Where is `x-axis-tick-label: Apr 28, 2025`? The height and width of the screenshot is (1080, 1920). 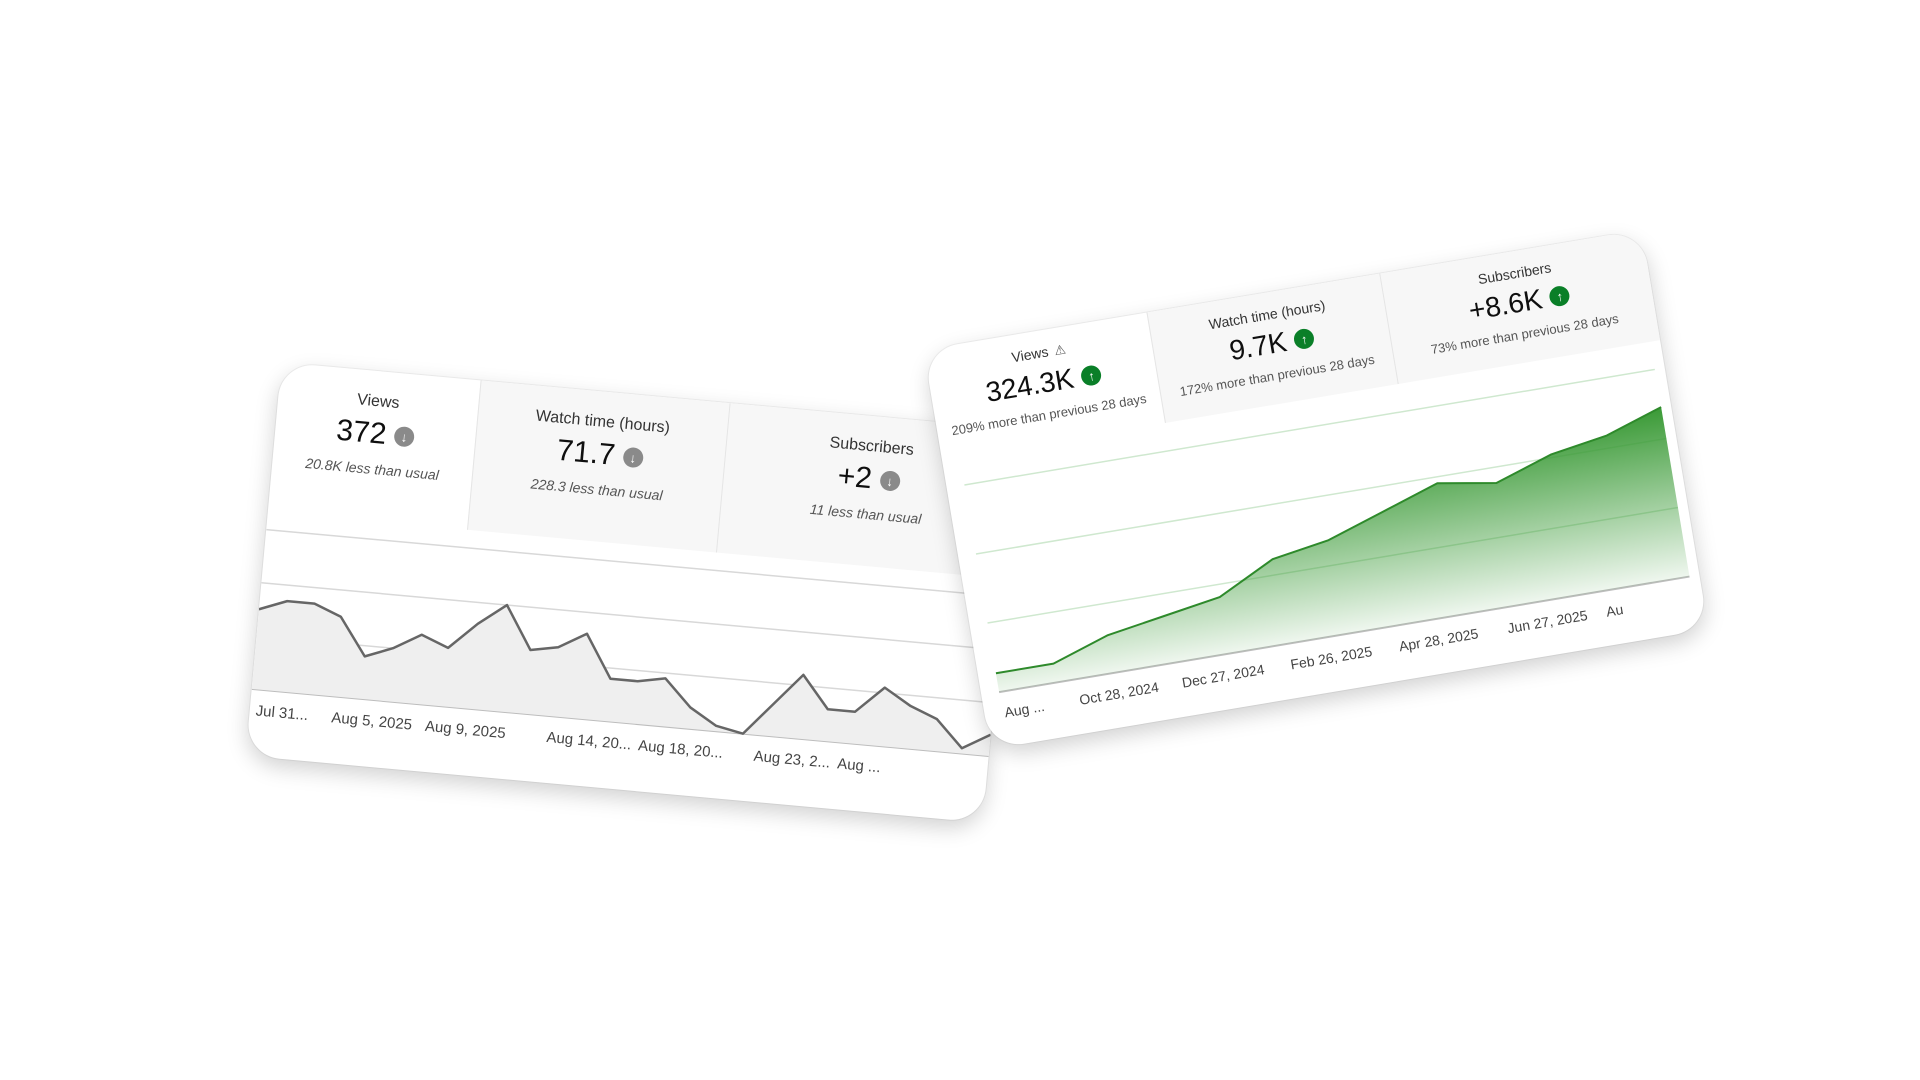 x-axis-tick-label: Apr 28, 2025 is located at coordinates (1439, 639).